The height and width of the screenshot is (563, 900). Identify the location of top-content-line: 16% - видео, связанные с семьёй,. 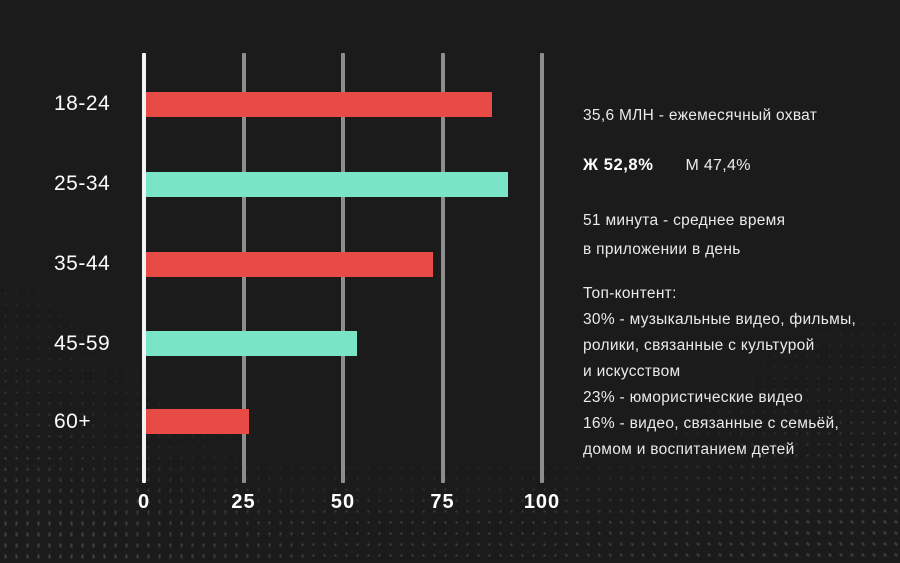
(711, 423).